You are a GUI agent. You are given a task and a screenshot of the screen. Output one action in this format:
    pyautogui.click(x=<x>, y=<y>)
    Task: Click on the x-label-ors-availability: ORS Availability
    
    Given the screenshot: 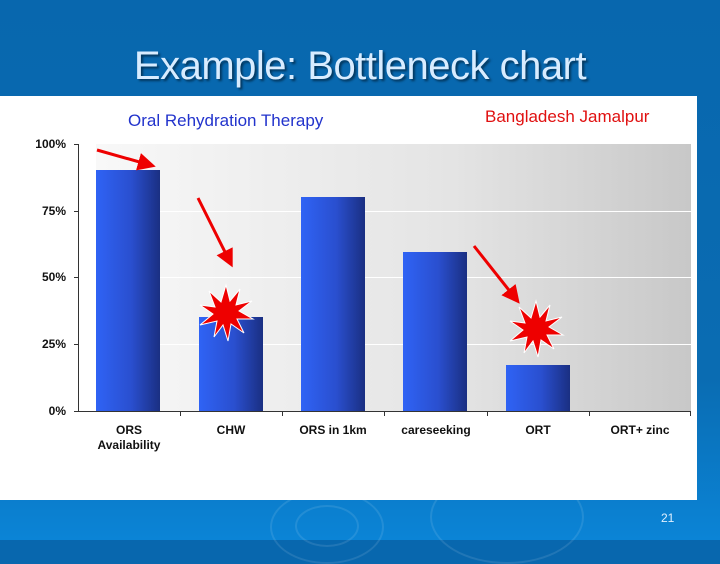 What is the action you would take?
    pyautogui.click(x=129, y=438)
    